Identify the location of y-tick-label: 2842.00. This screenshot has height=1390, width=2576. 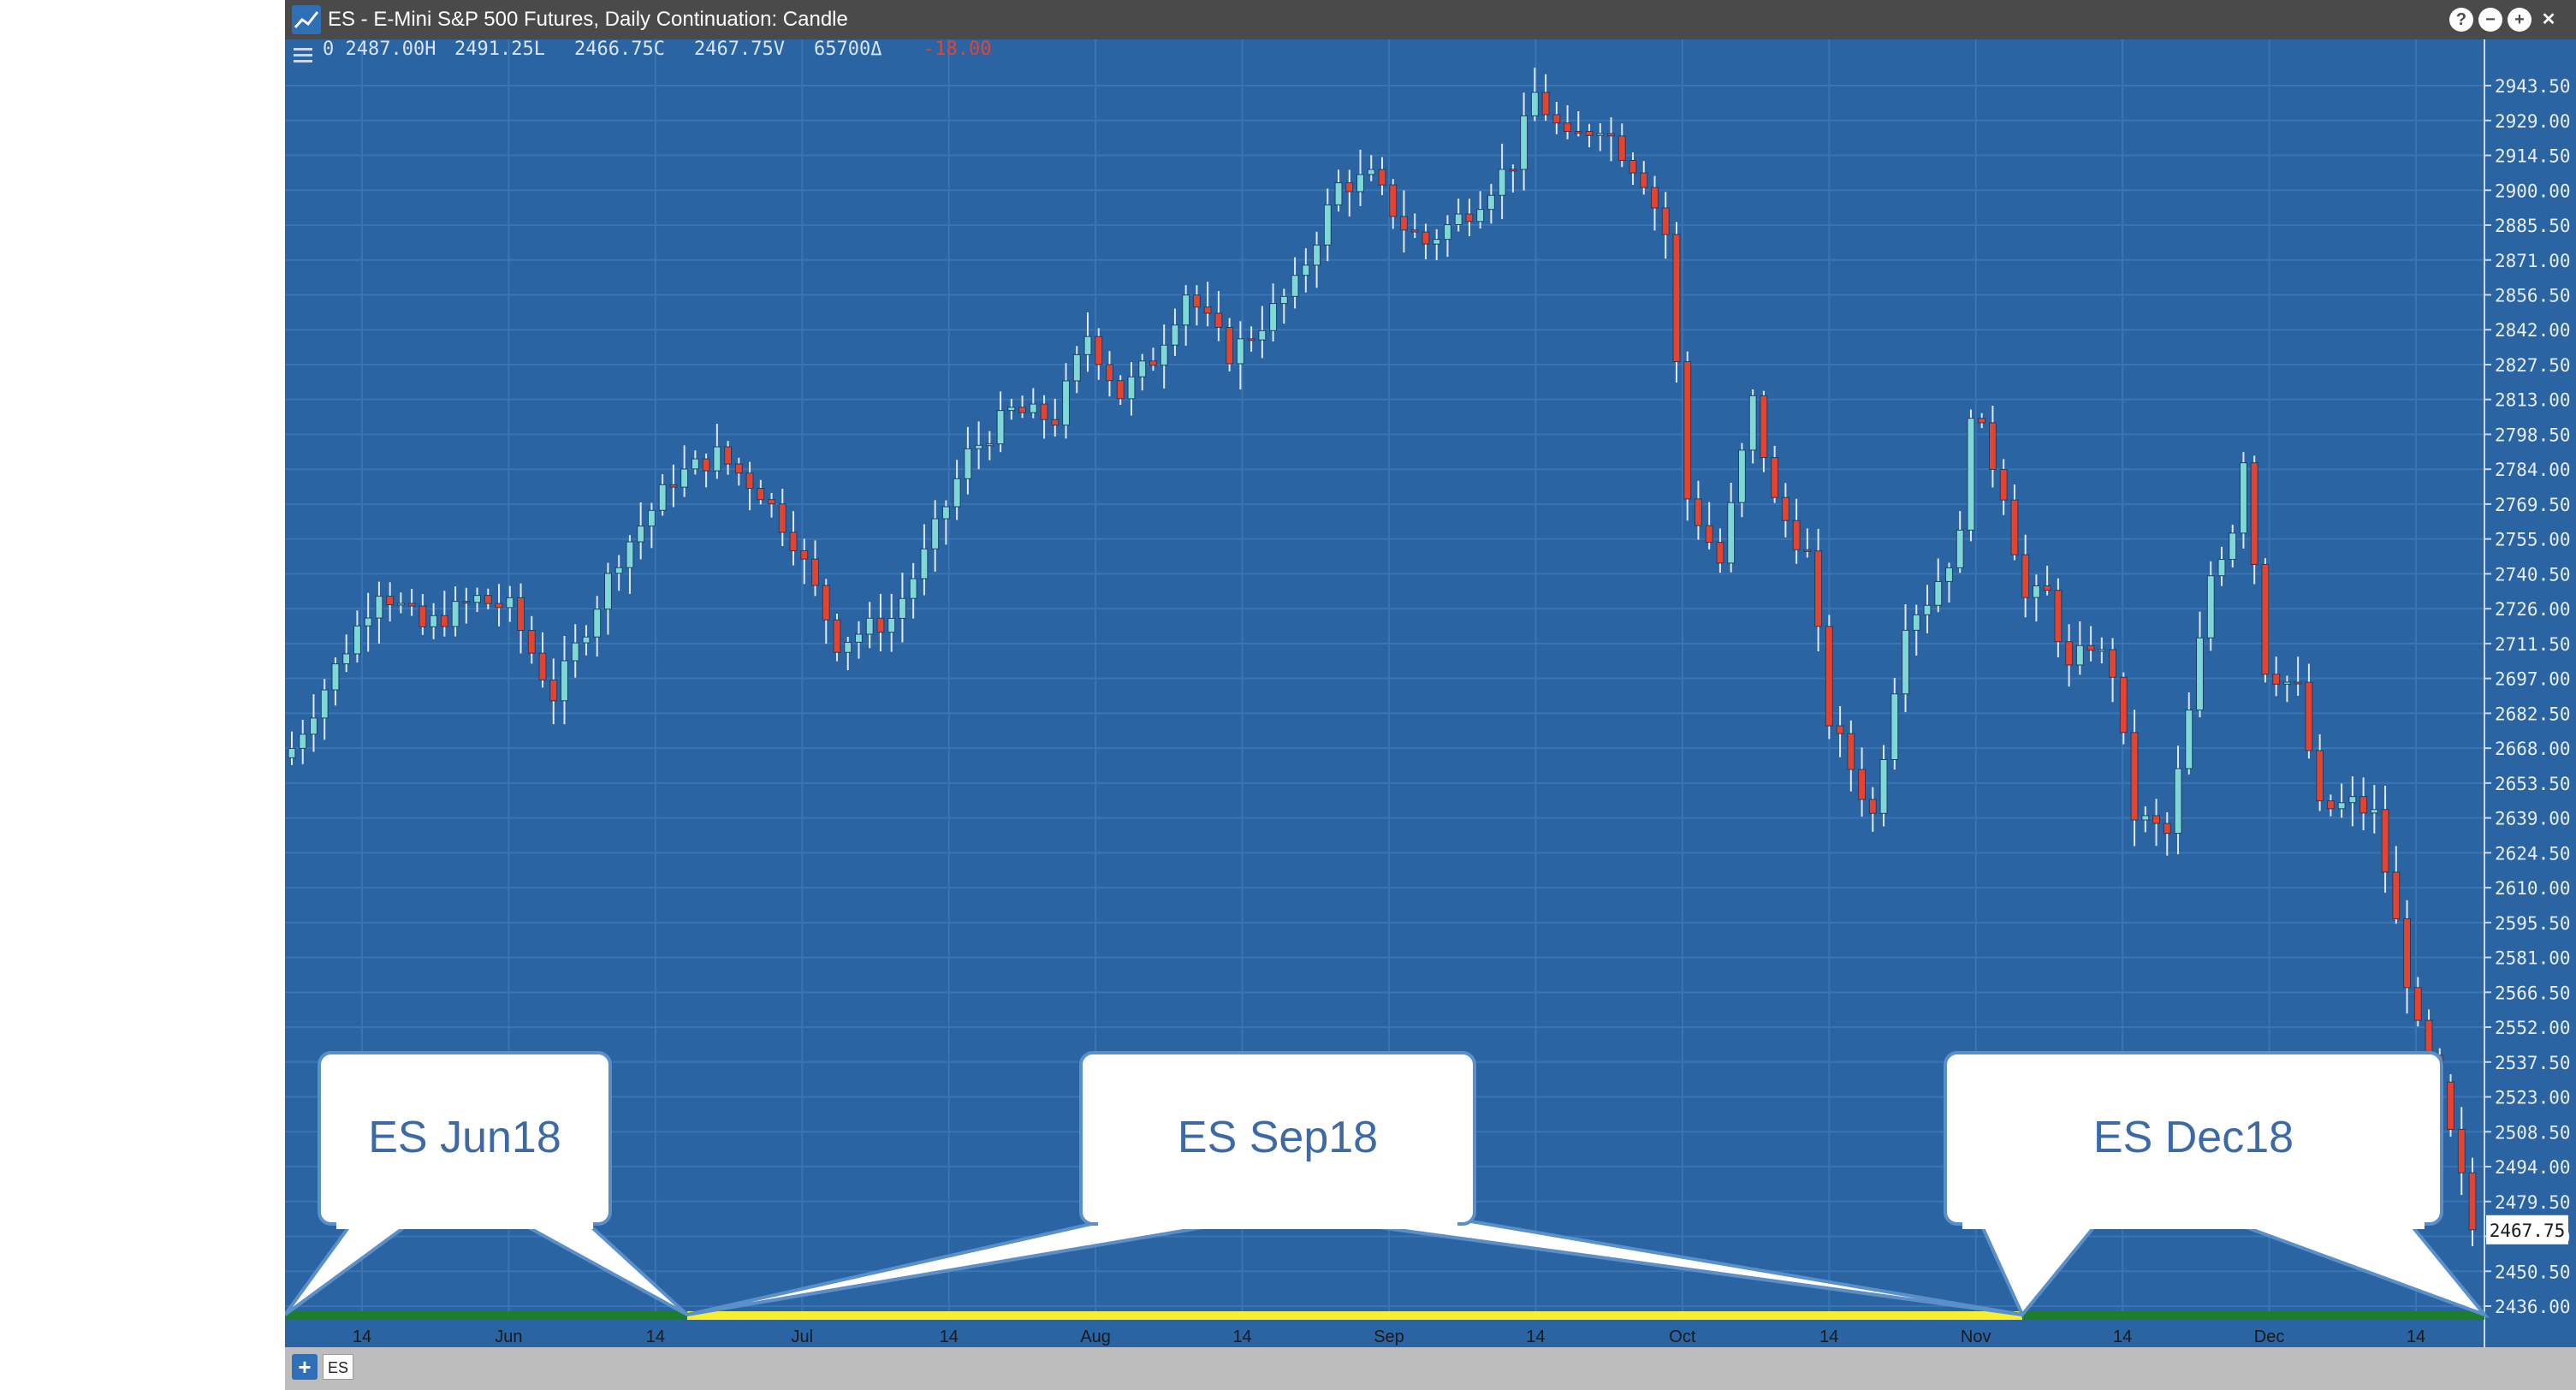
(2533, 331).